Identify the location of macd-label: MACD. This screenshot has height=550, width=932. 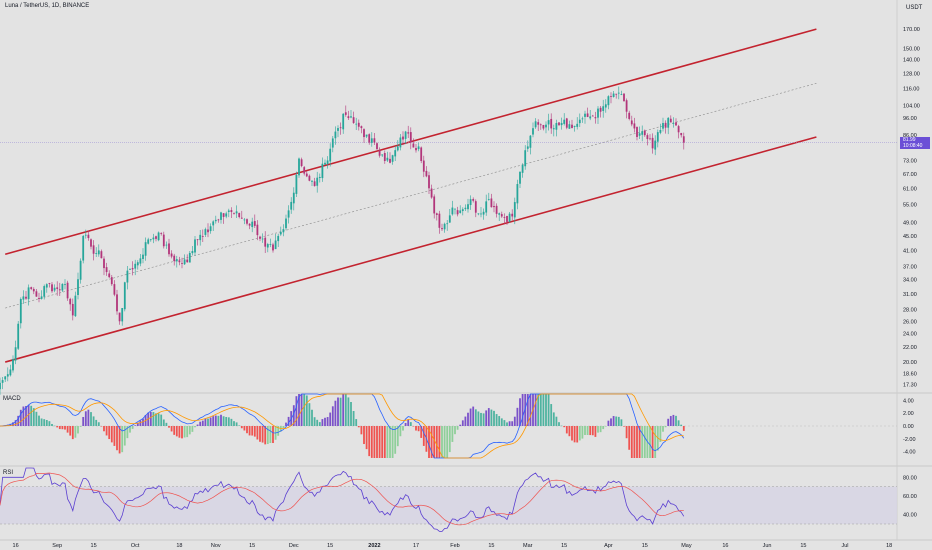
(12, 399).